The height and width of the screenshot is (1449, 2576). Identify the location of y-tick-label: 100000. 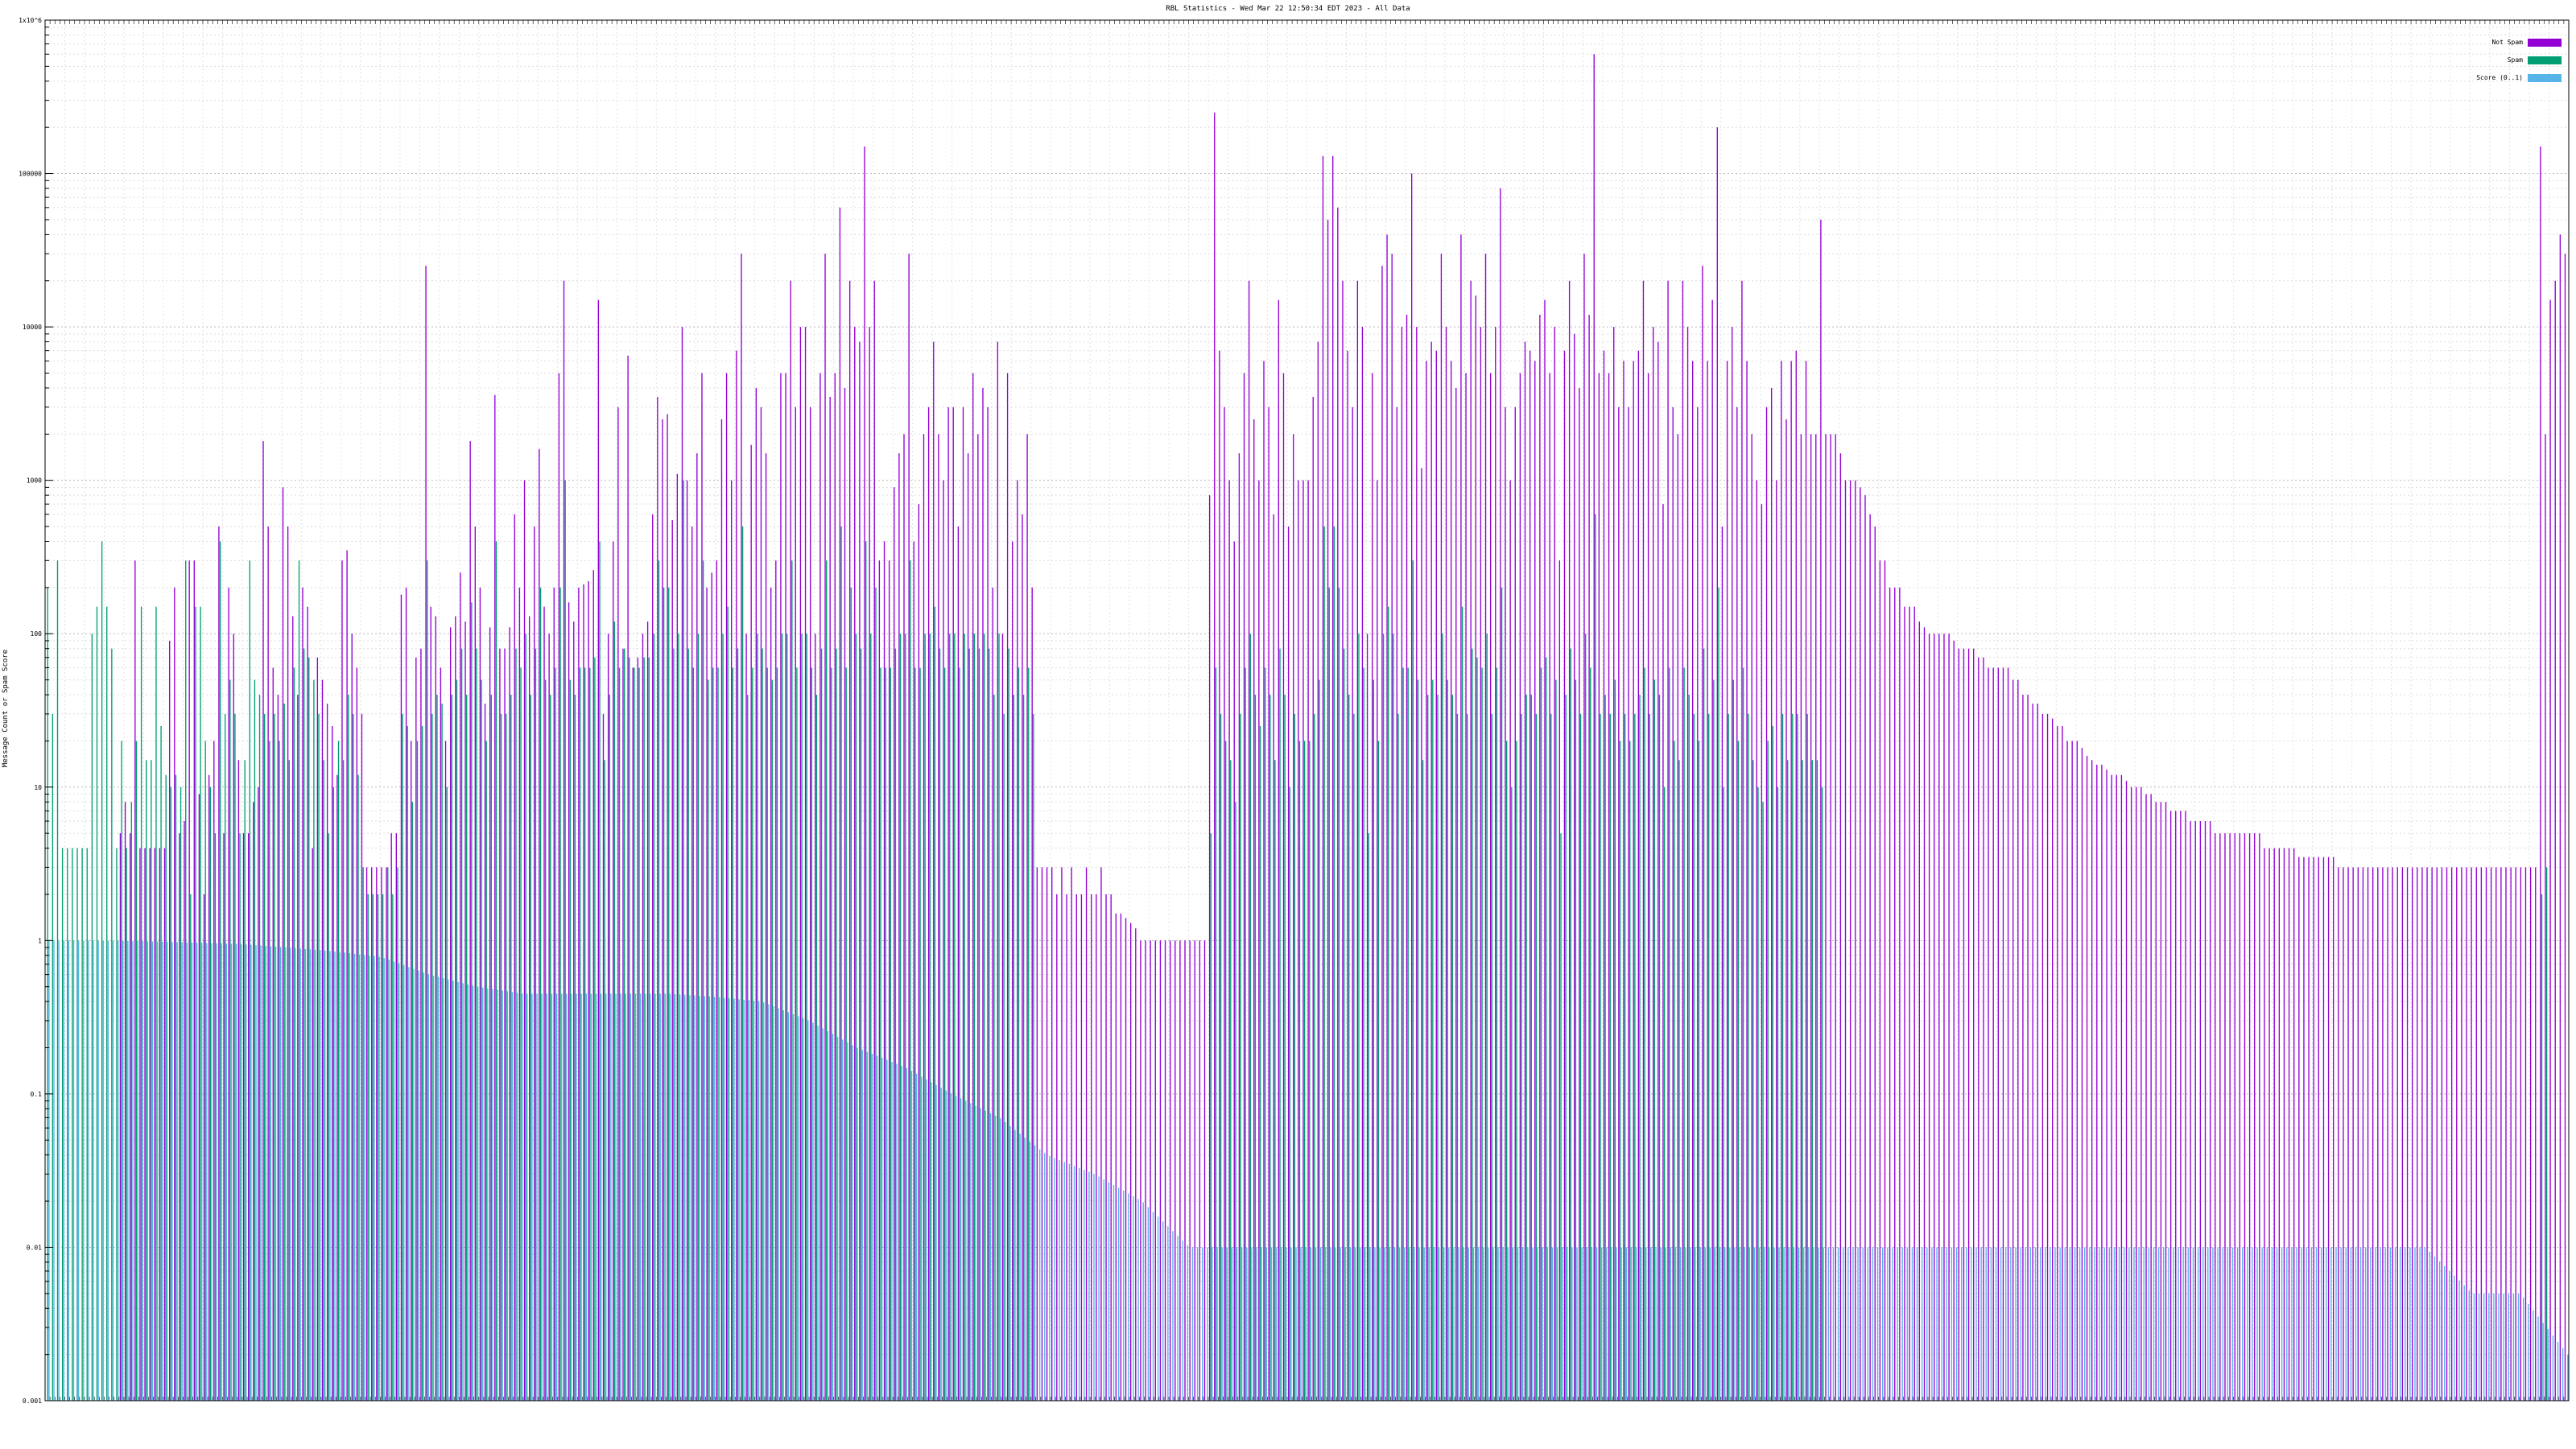
(30, 174).